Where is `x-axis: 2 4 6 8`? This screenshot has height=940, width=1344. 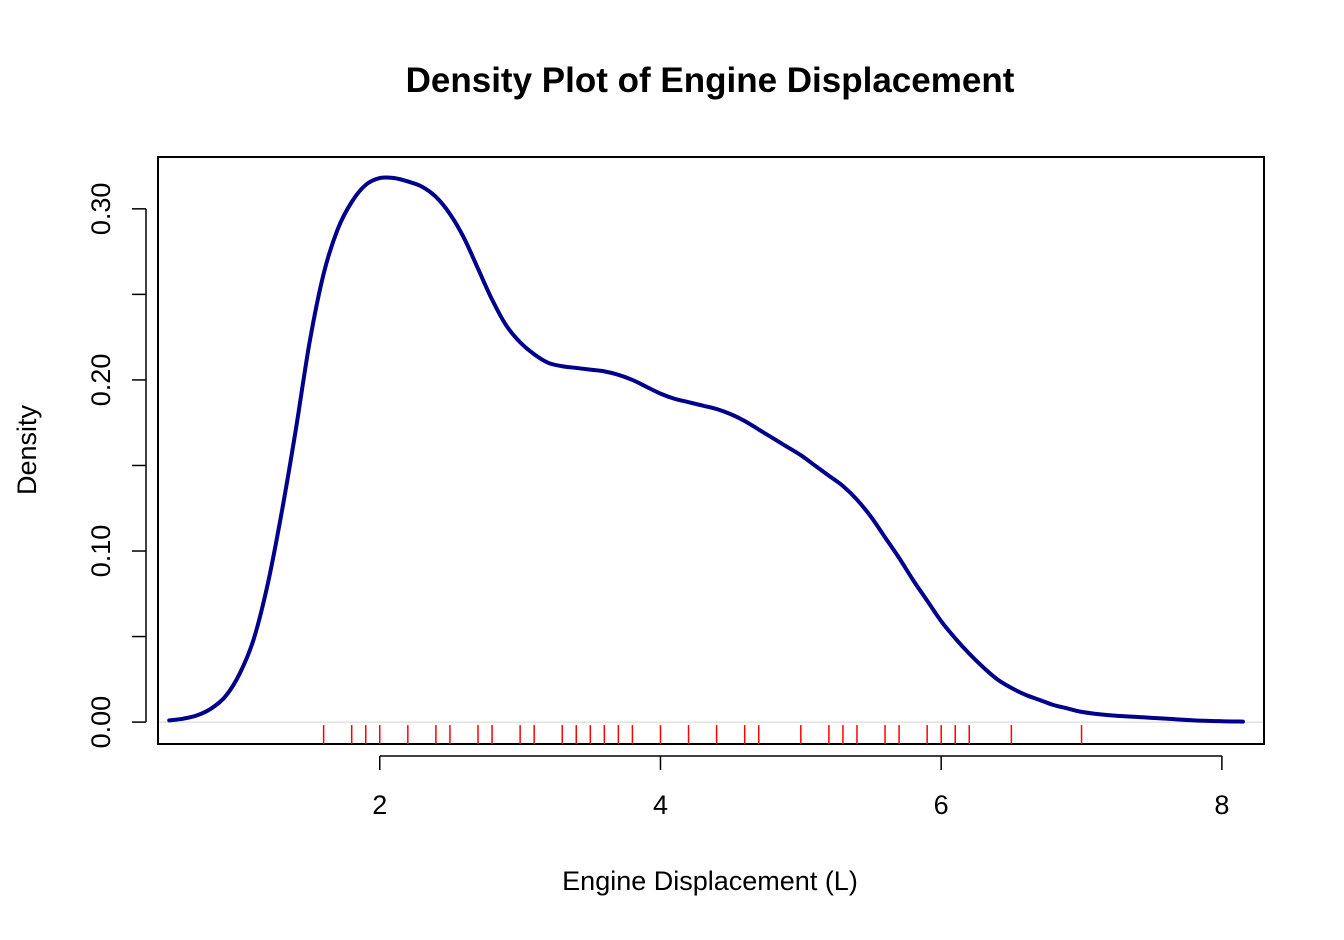 x-axis: 2 4 6 8 is located at coordinates (800, 787).